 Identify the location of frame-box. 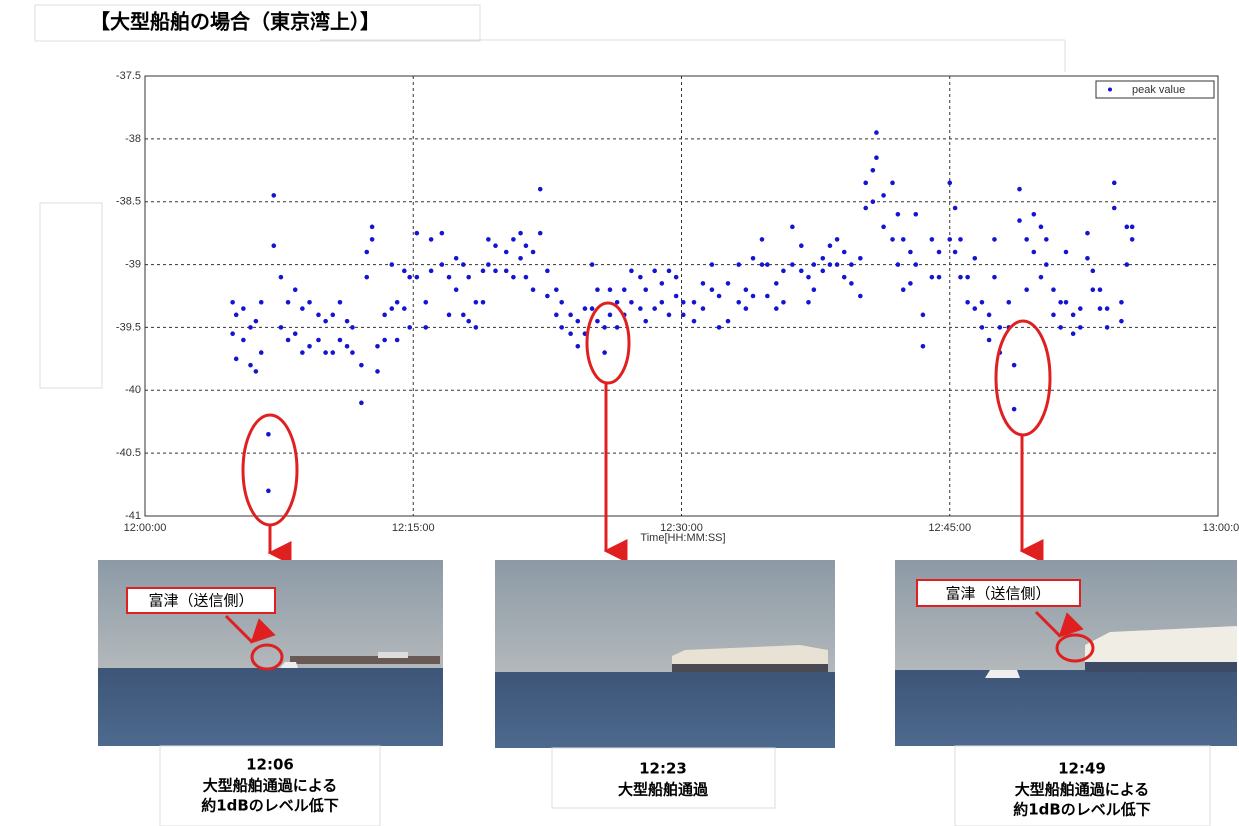
(71, 295).